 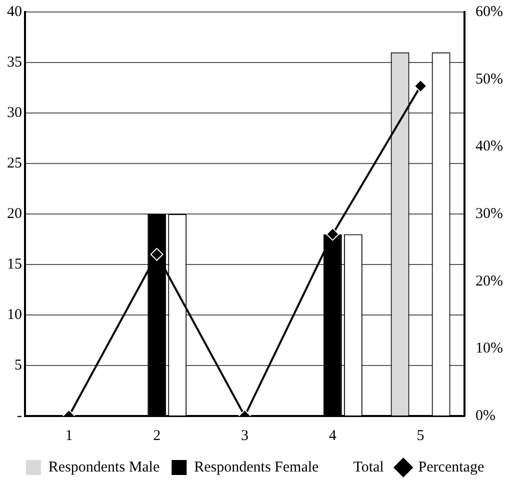 I want to click on y-tick-label: 30, so click(x=14, y=112).